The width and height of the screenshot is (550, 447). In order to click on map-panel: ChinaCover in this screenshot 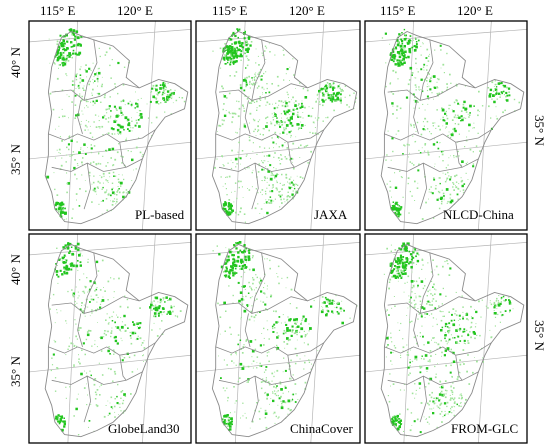, I will do `click(278, 338)`.